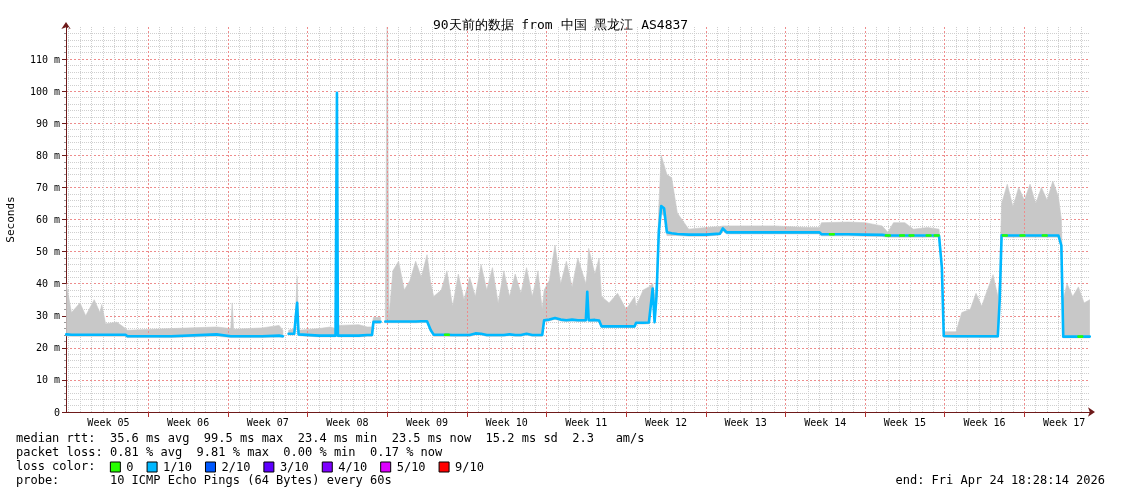 Image resolution: width=1121 pixels, height=494 pixels. What do you see at coordinates (47, 284) in the screenshot?
I see `y-tick-label: 40 m` at bounding box center [47, 284].